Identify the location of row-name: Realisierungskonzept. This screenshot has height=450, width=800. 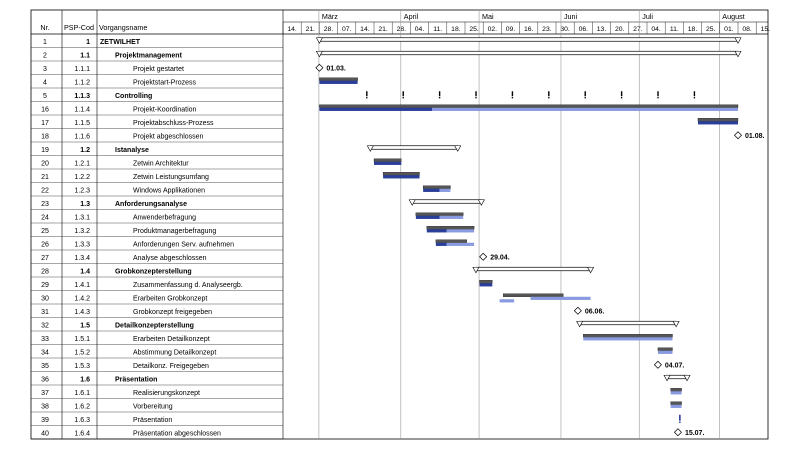
(166, 393).